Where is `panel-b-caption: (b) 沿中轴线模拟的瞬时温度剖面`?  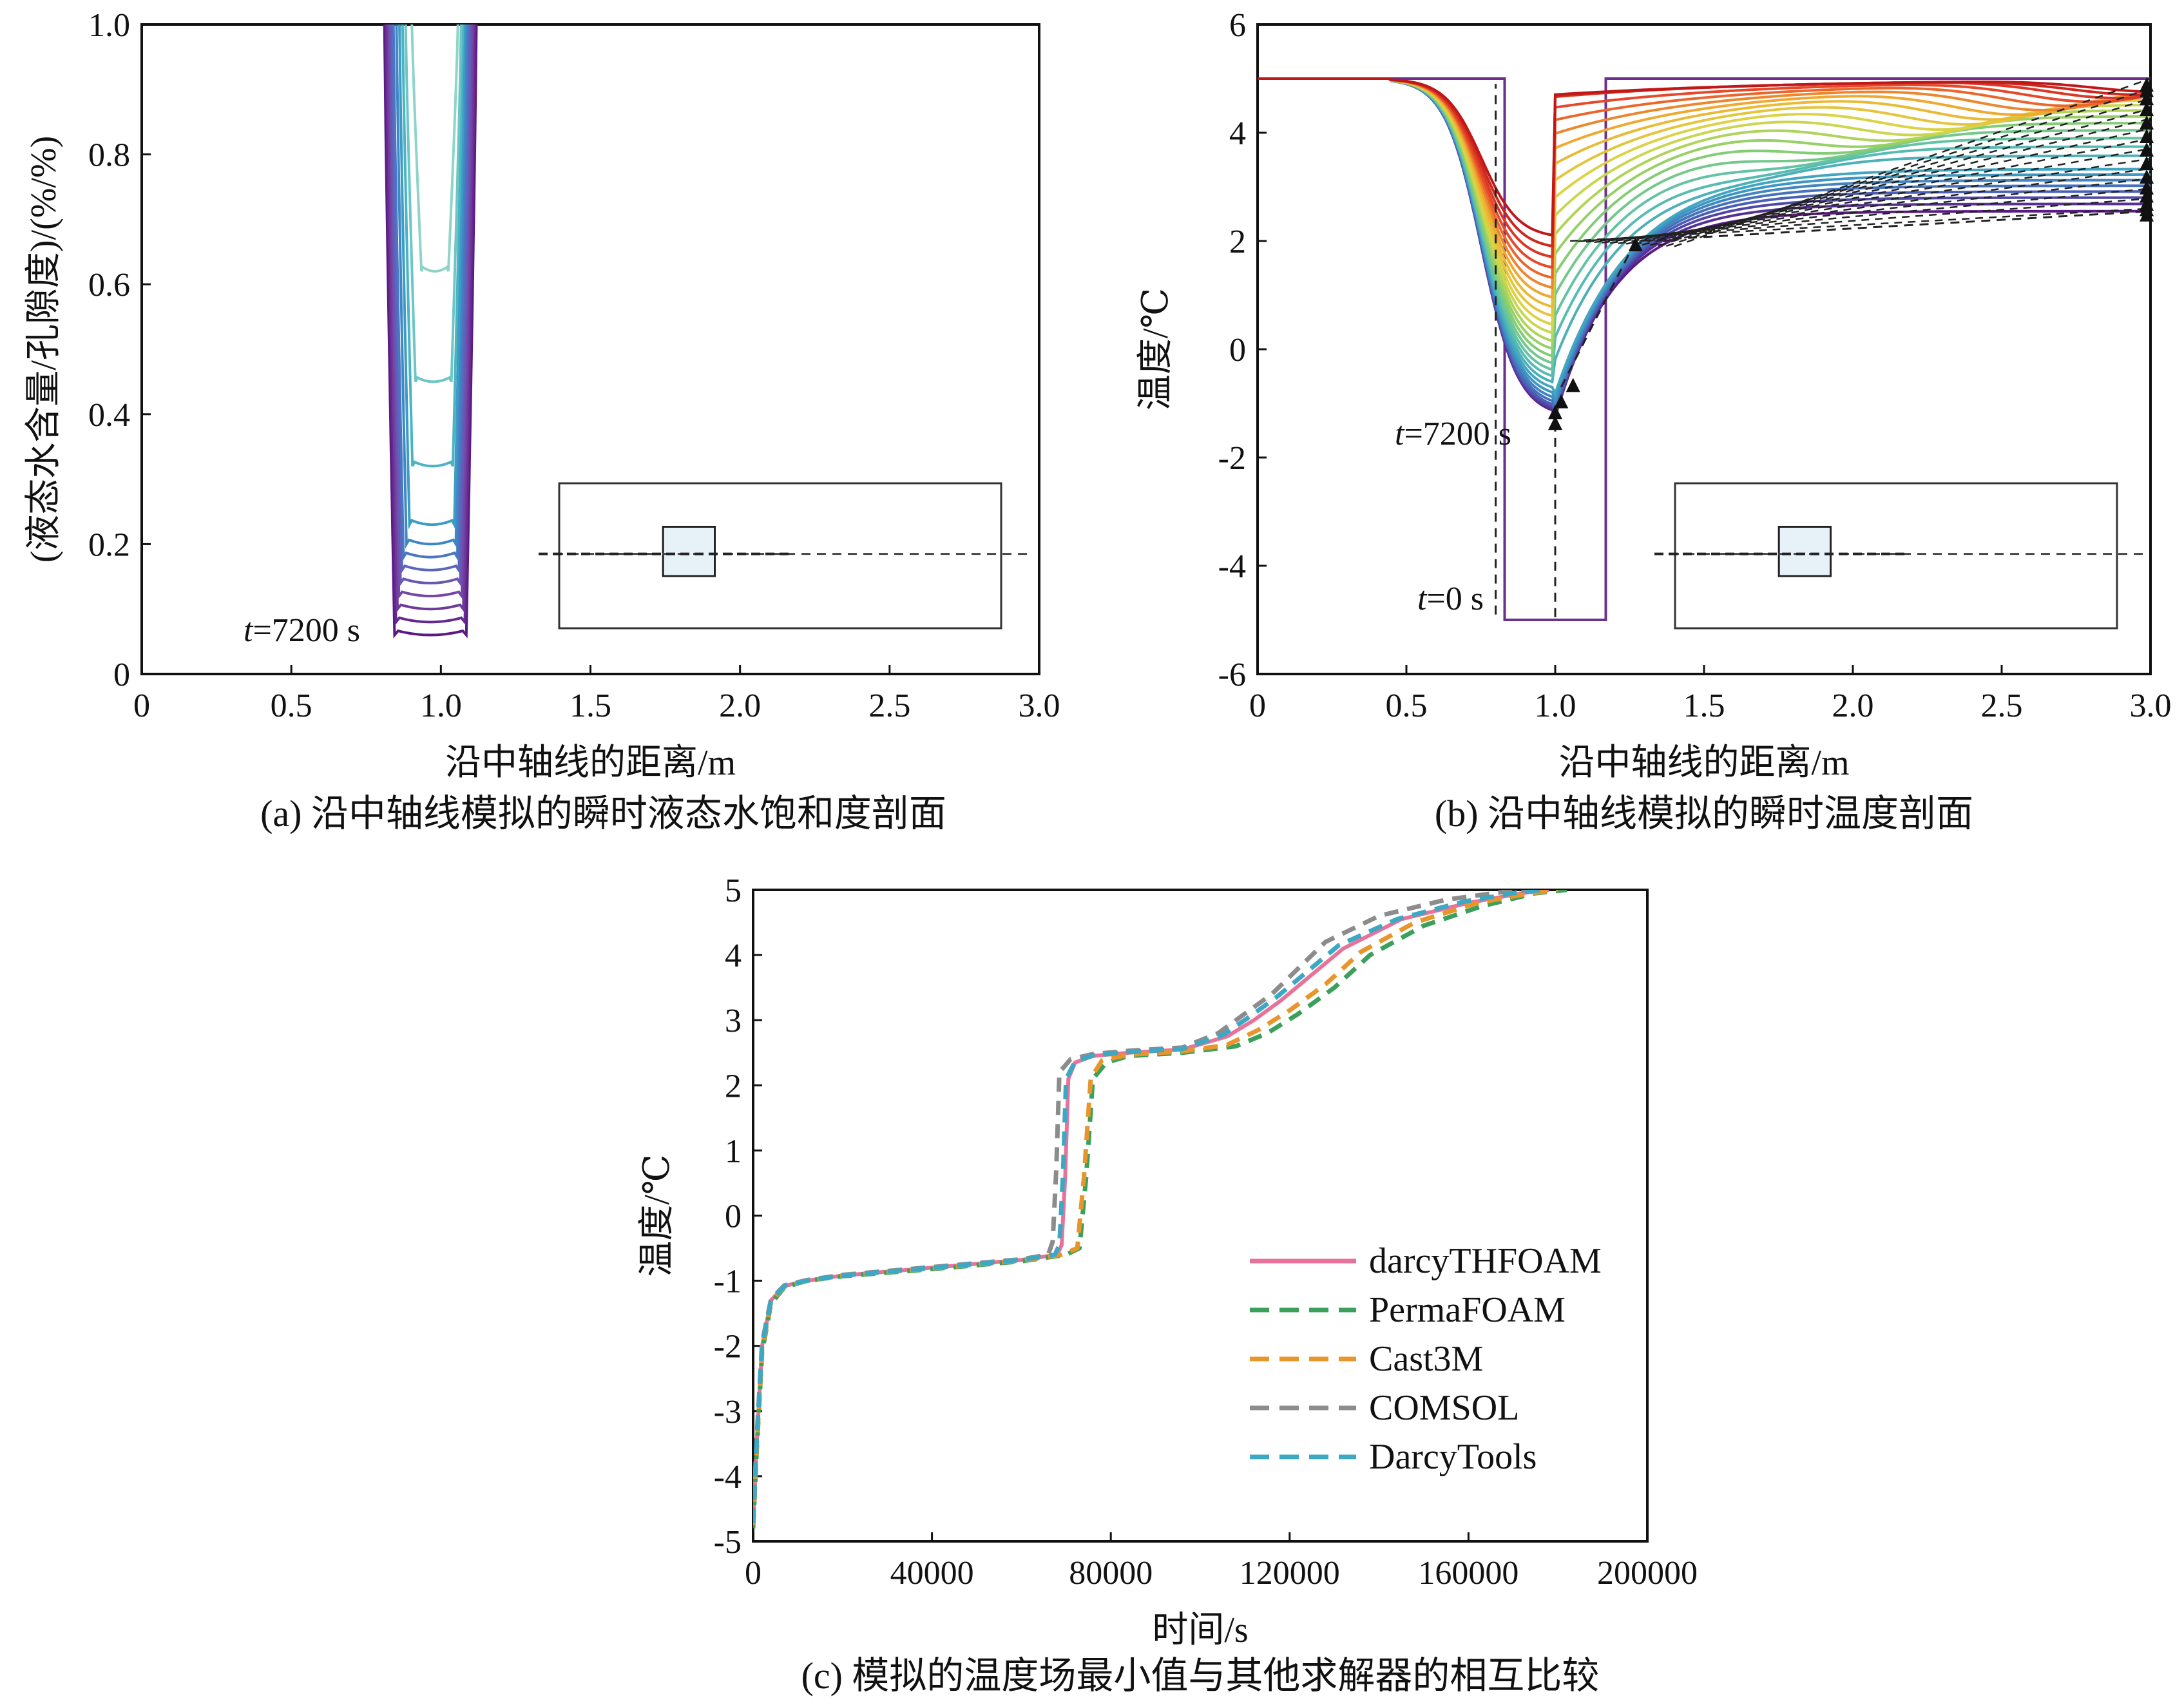
panel-b-caption: (b) 沿中轴线模拟的瞬时温度剖面 is located at coordinates (1704, 813).